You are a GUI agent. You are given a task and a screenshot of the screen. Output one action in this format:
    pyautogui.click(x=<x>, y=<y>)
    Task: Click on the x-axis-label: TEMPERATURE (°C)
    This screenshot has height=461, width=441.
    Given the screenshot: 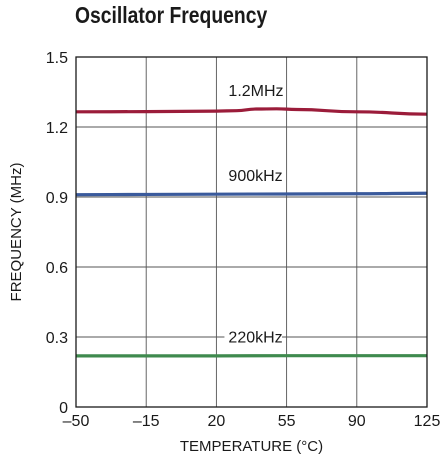 What is the action you would take?
    pyautogui.click(x=251, y=446)
    